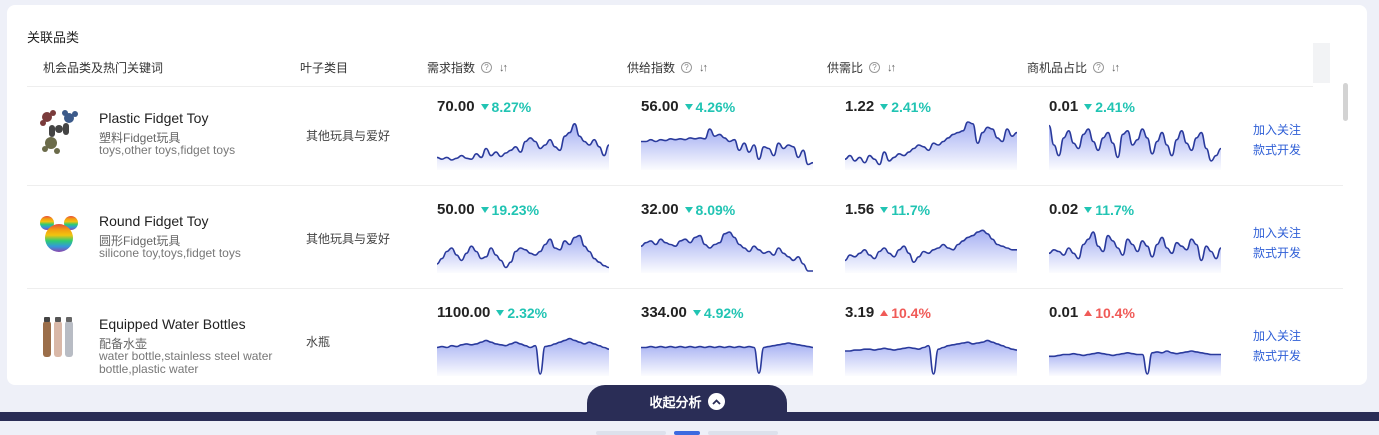 The width and height of the screenshot is (1379, 435). Describe the element at coordinates (860, 106) in the screenshot. I see `metric-value: 1.22` at that location.